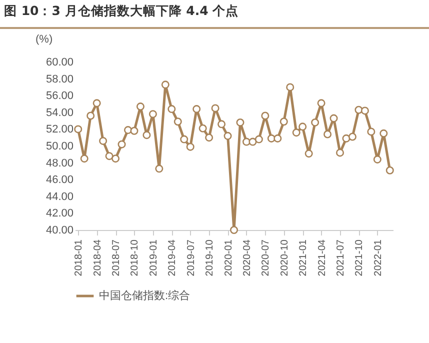  What do you see at coordinates (44, 40) in the screenshot?
I see `y-axis-title: (%)` at bounding box center [44, 40].